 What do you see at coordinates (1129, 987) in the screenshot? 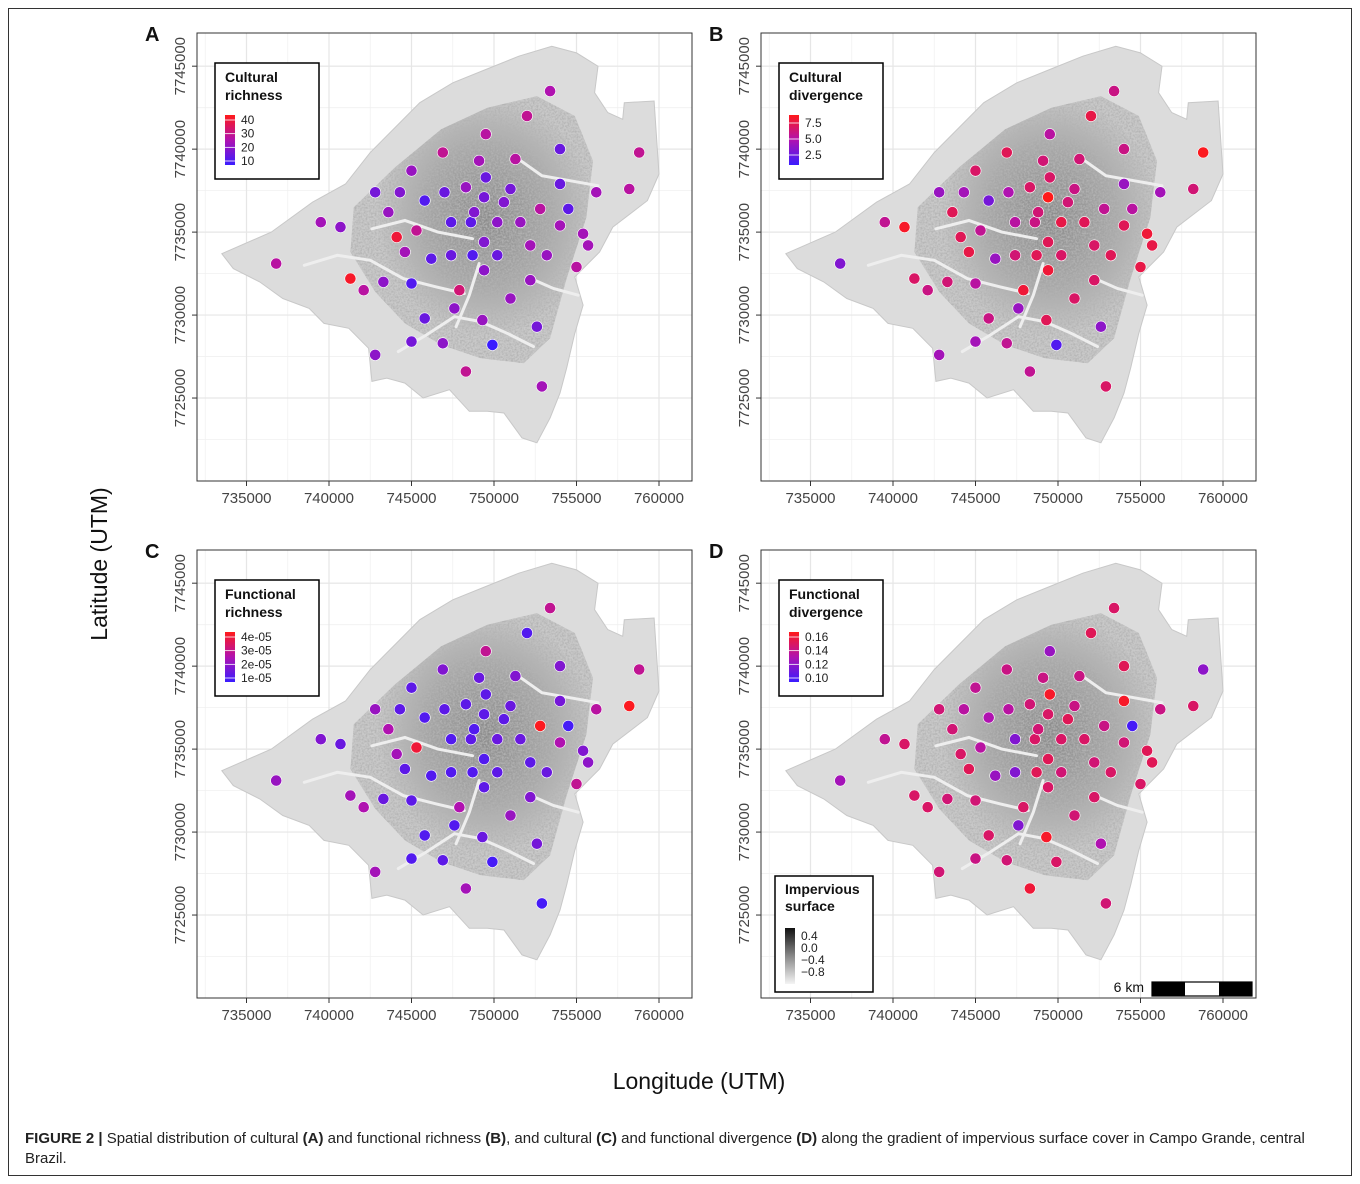
I see `scale-bar-label: 6 km` at bounding box center [1129, 987].